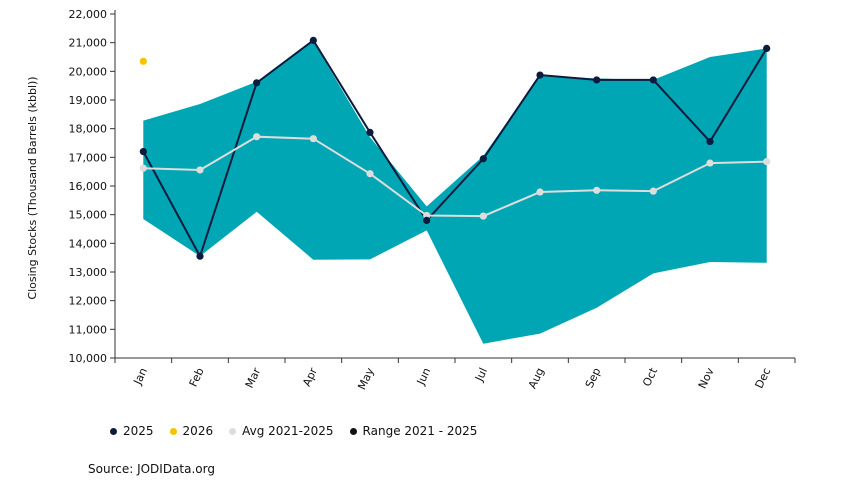  What do you see at coordinates (200, 170) in the screenshot?
I see `point-avg-feb` at bounding box center [200, 170].